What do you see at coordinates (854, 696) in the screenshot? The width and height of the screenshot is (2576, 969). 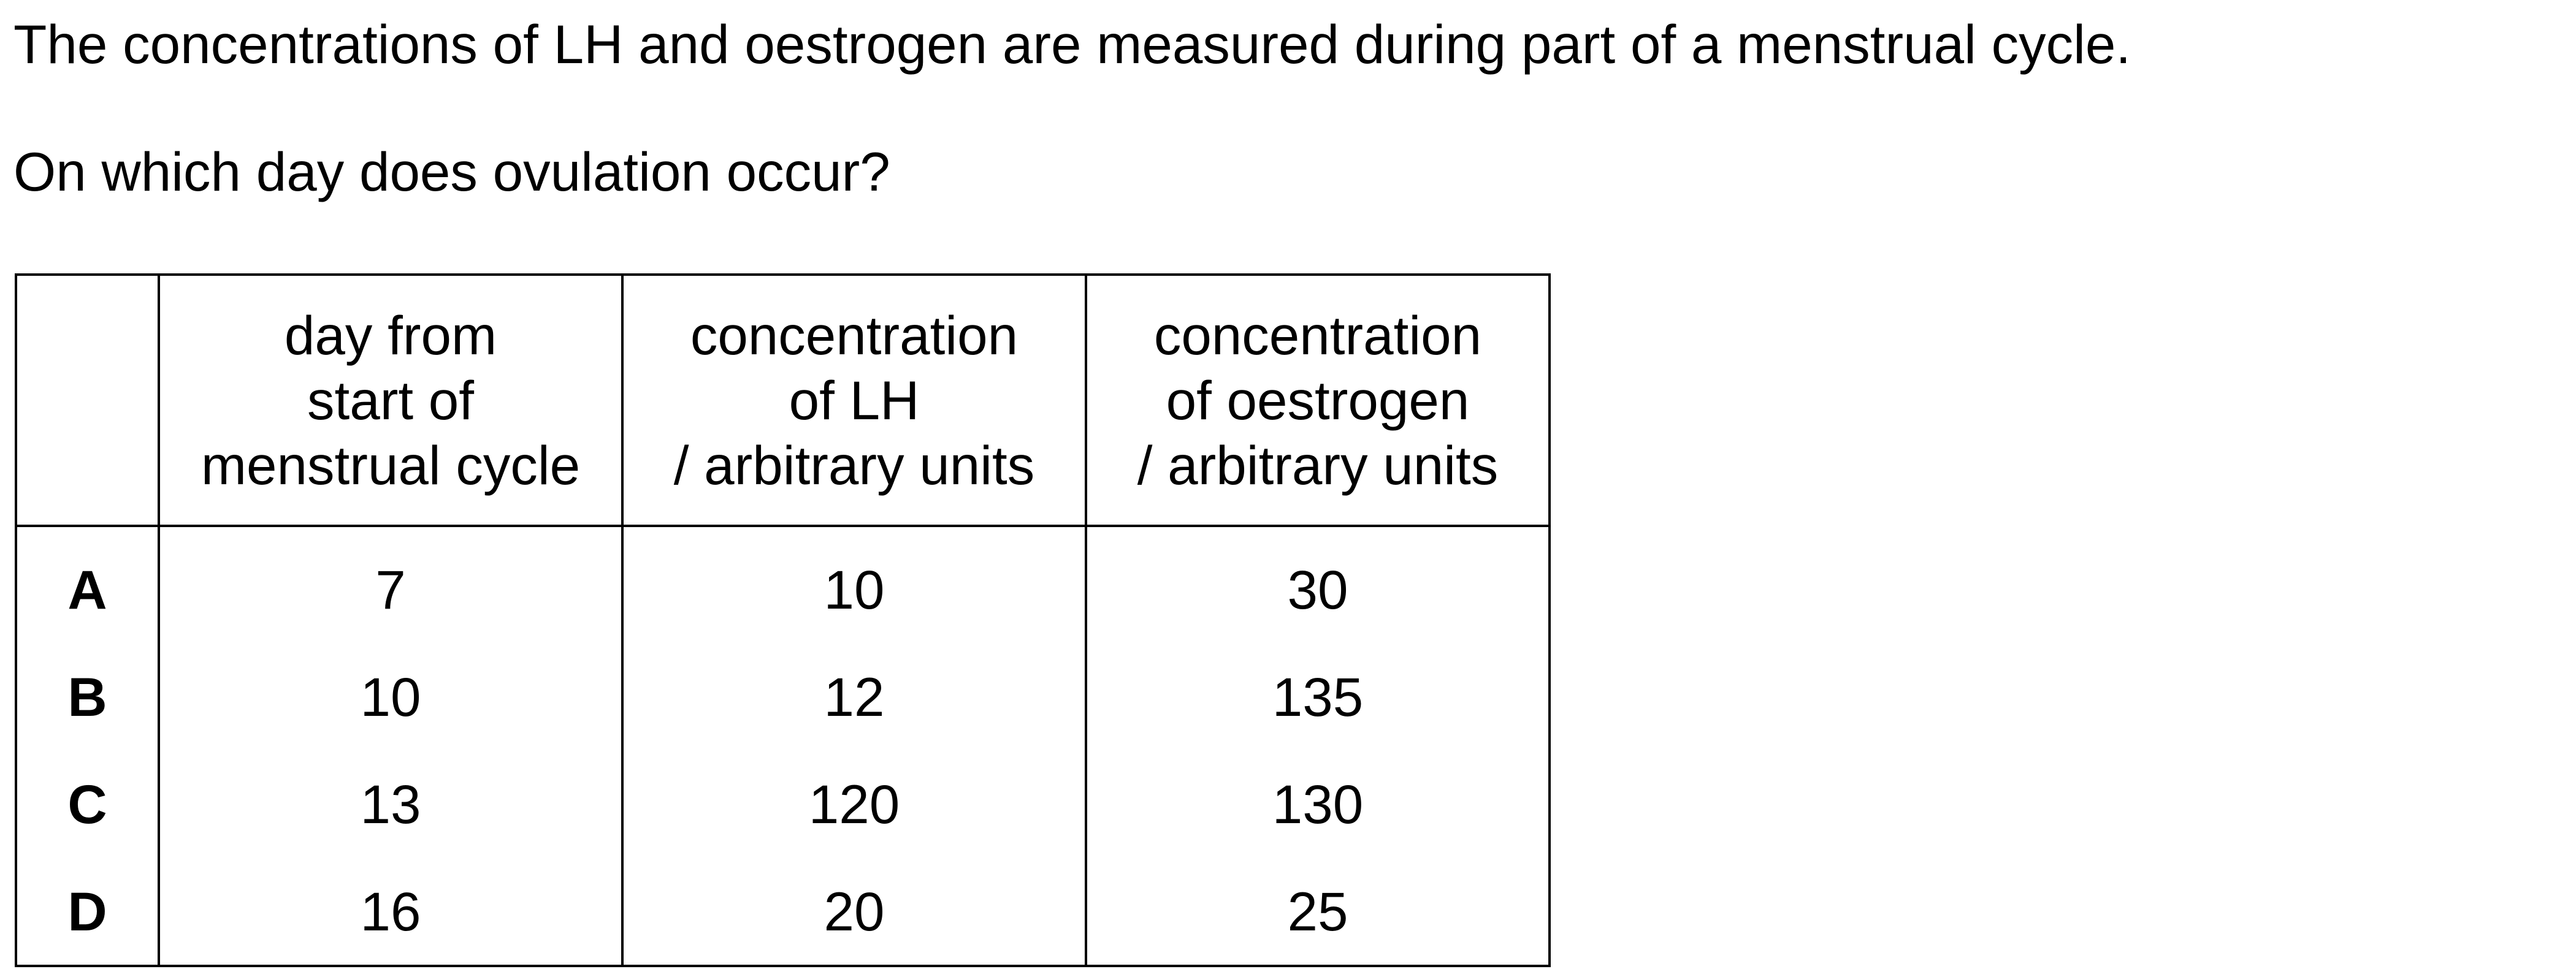 I see `lh-value: 12` at bounding box center [854, 696].